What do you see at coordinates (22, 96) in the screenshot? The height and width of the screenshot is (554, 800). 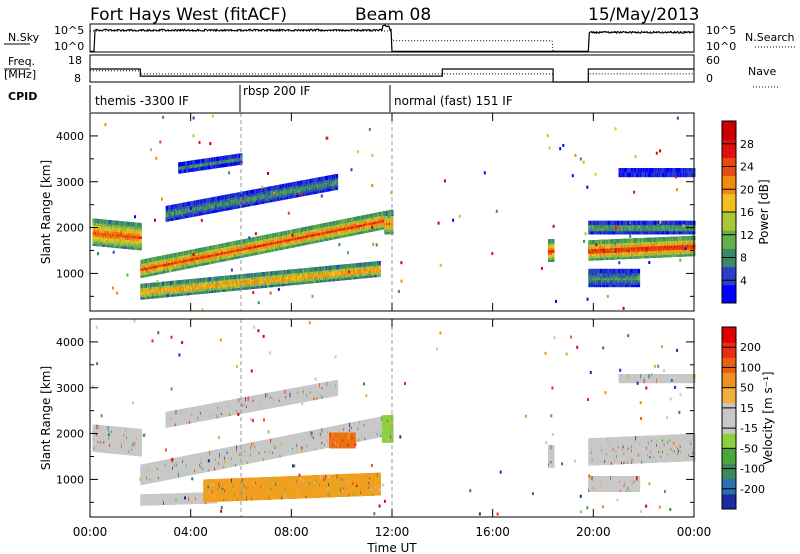 I see `cpid-label: CPID` at bounding box center [22, 96].